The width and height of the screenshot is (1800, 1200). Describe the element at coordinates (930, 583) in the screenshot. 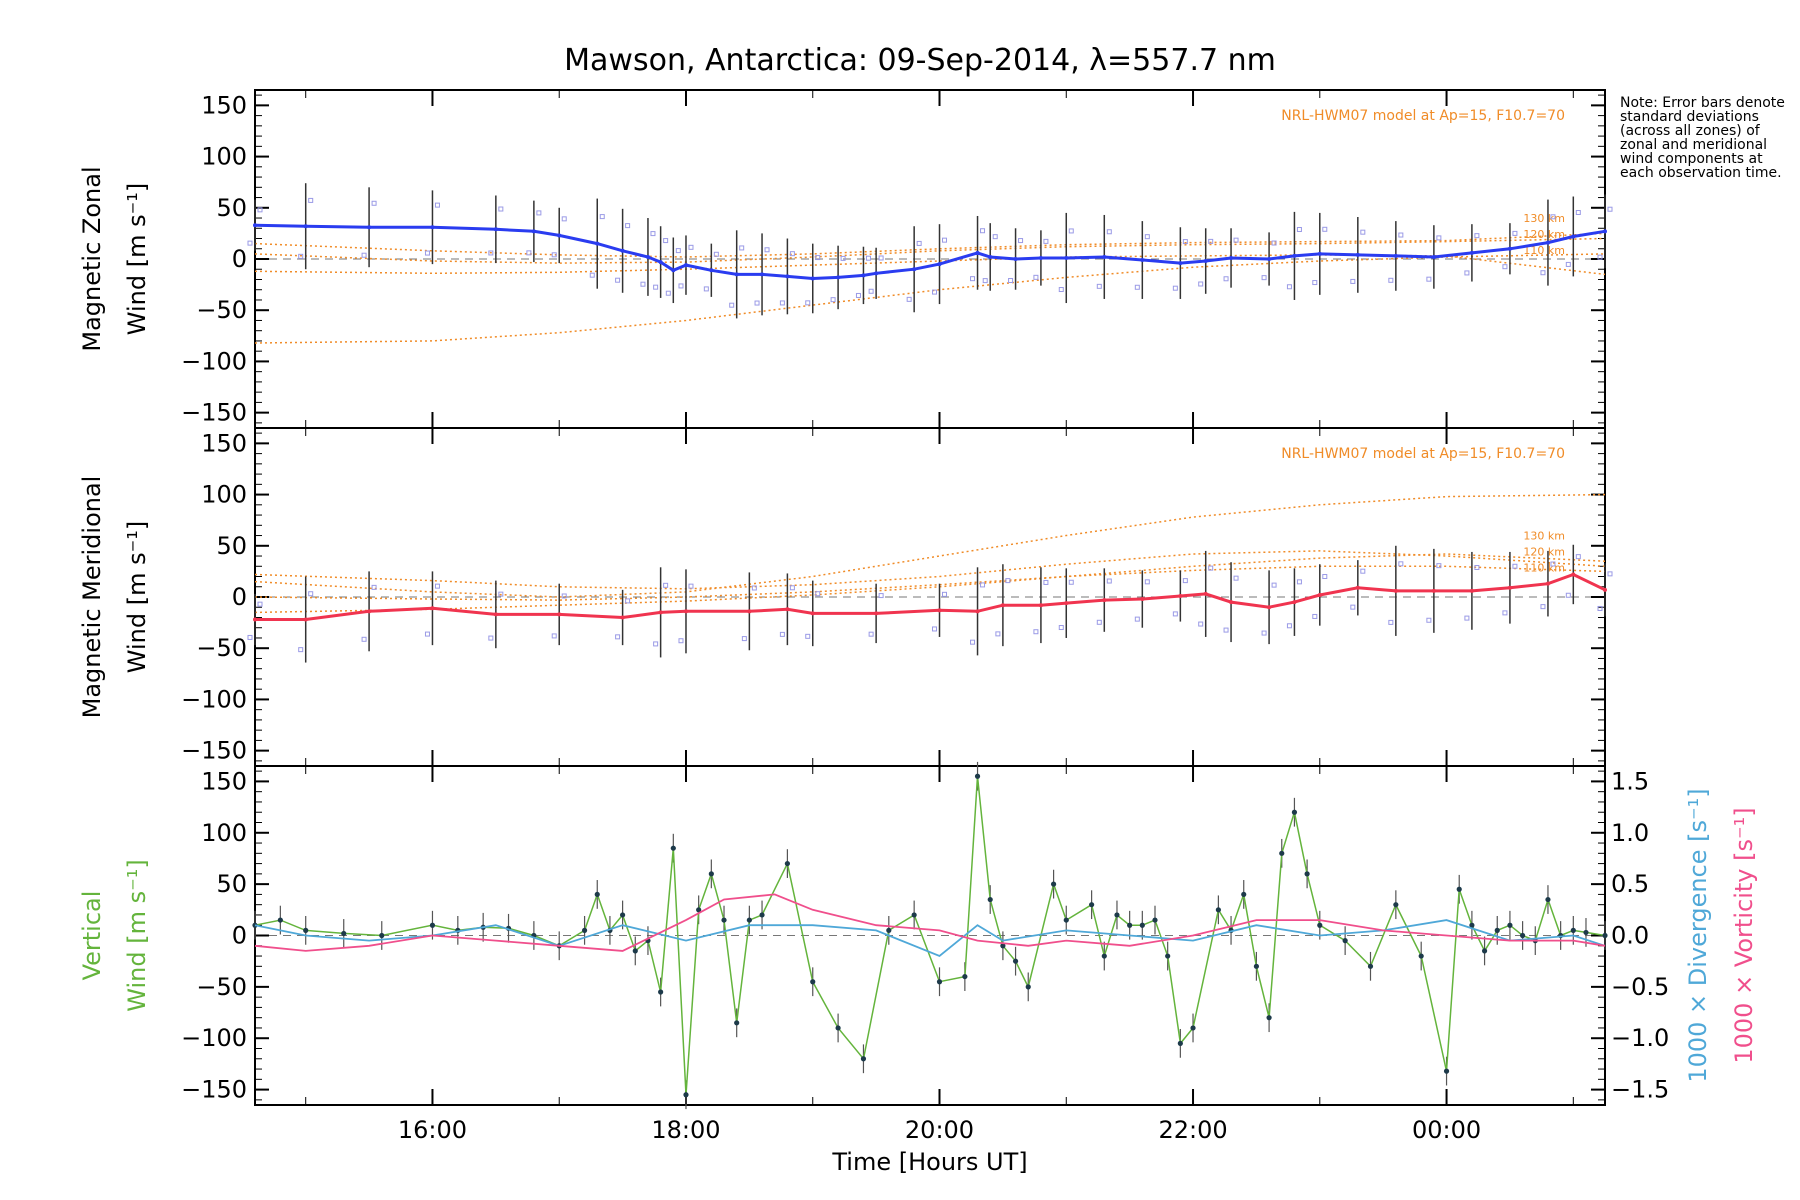

I see `model-curve-meridional` at that location.